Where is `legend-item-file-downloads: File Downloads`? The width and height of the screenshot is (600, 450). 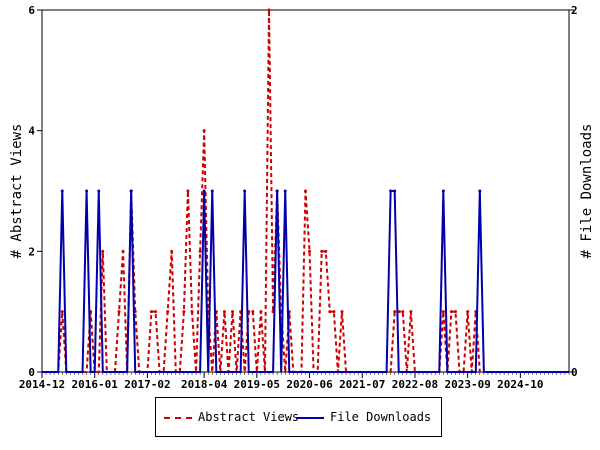 legend-item-file-downloads: File Downloads is located at coordinates (363, 417).